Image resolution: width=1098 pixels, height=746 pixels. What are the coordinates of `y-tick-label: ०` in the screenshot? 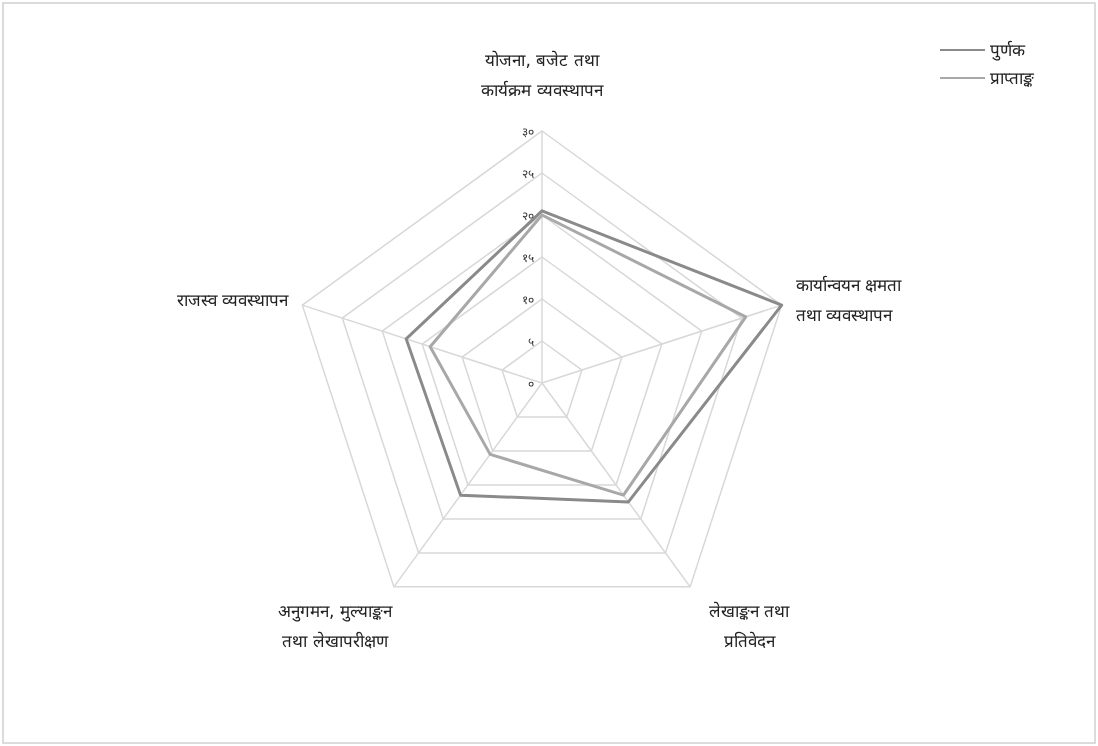 It's located at (531, 384).